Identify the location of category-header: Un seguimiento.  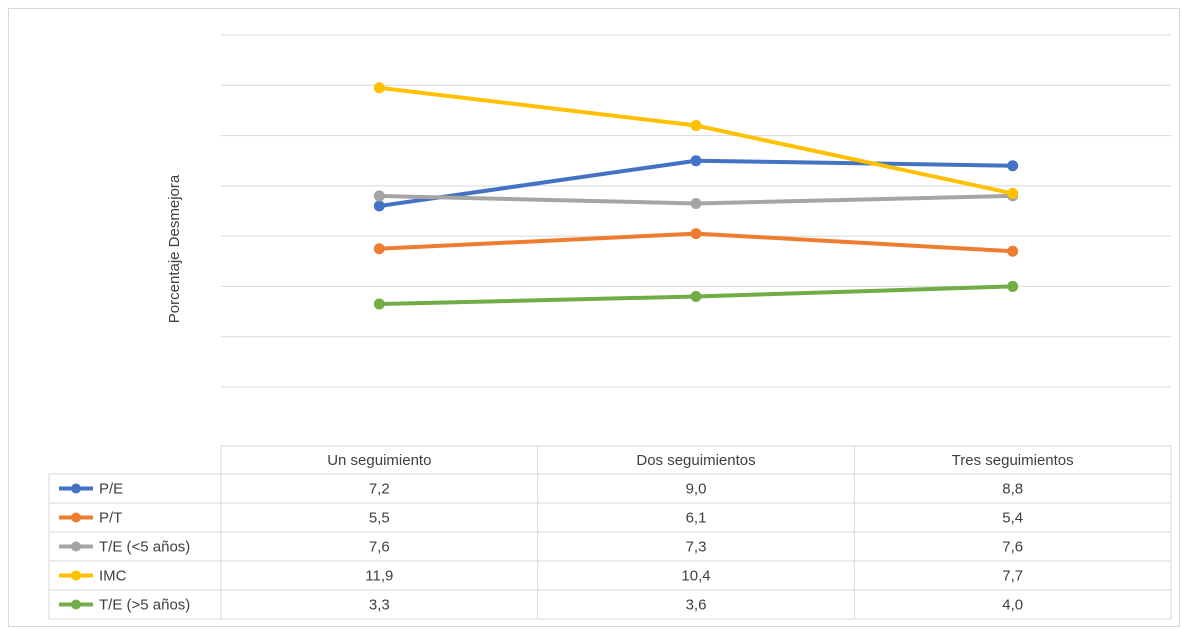
(379, 460).